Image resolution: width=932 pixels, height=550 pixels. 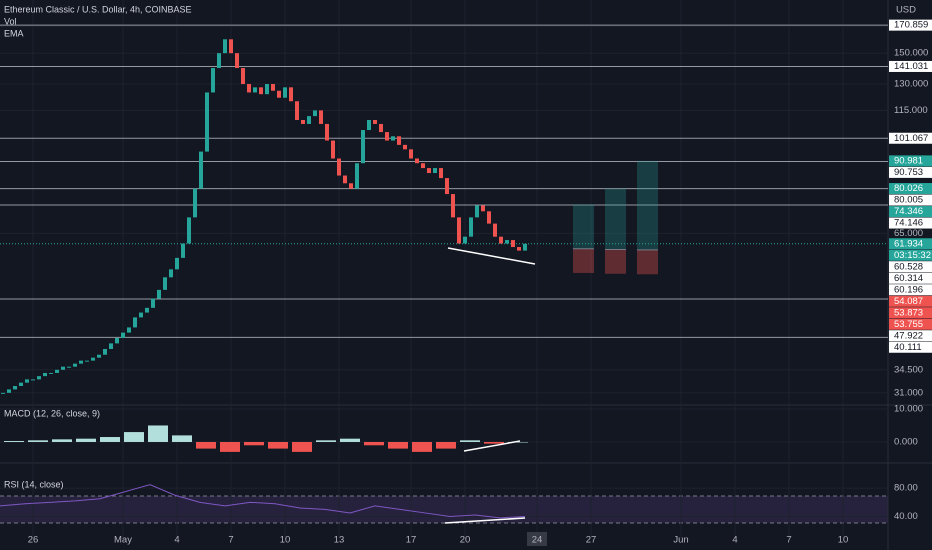 What do you see at coordinates (176, 540) in the screenshot?
I see `date-label: 4` at bounding box center [176, 540].